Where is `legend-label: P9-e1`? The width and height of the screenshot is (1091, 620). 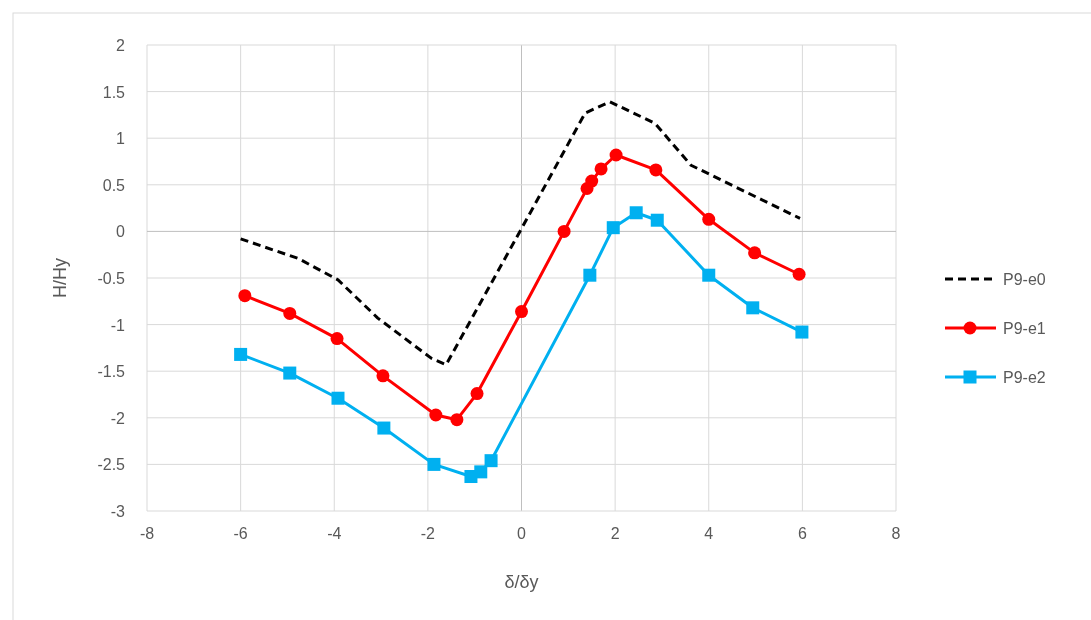 legend-label: P9-e1 is located at coordinates (1024, 328).